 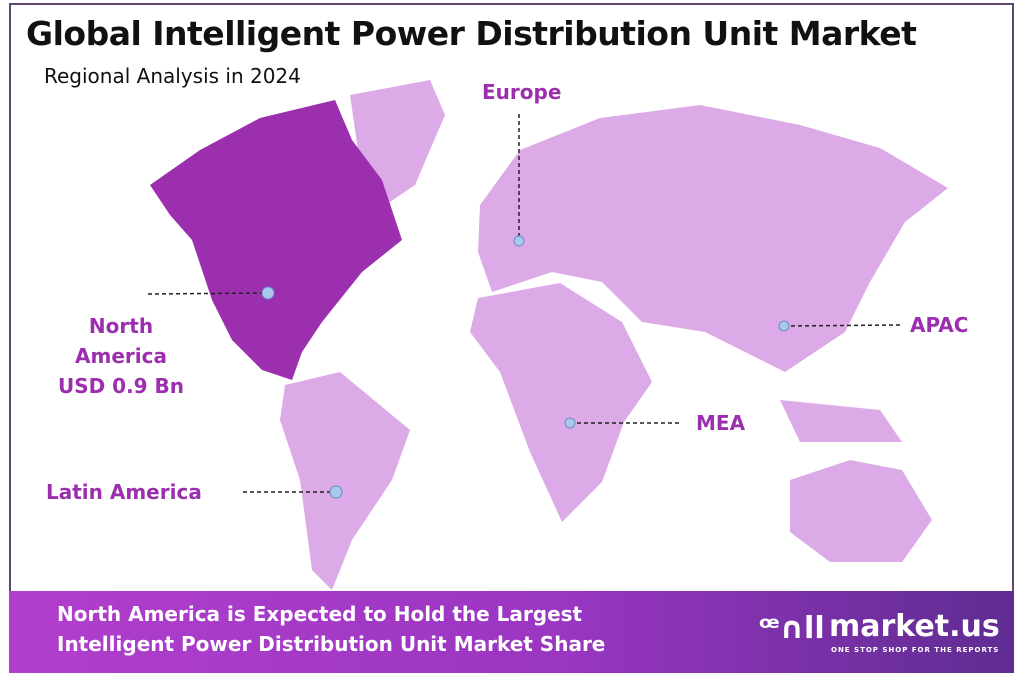 I want to click on mea-marker, so click(x=570, y=423).